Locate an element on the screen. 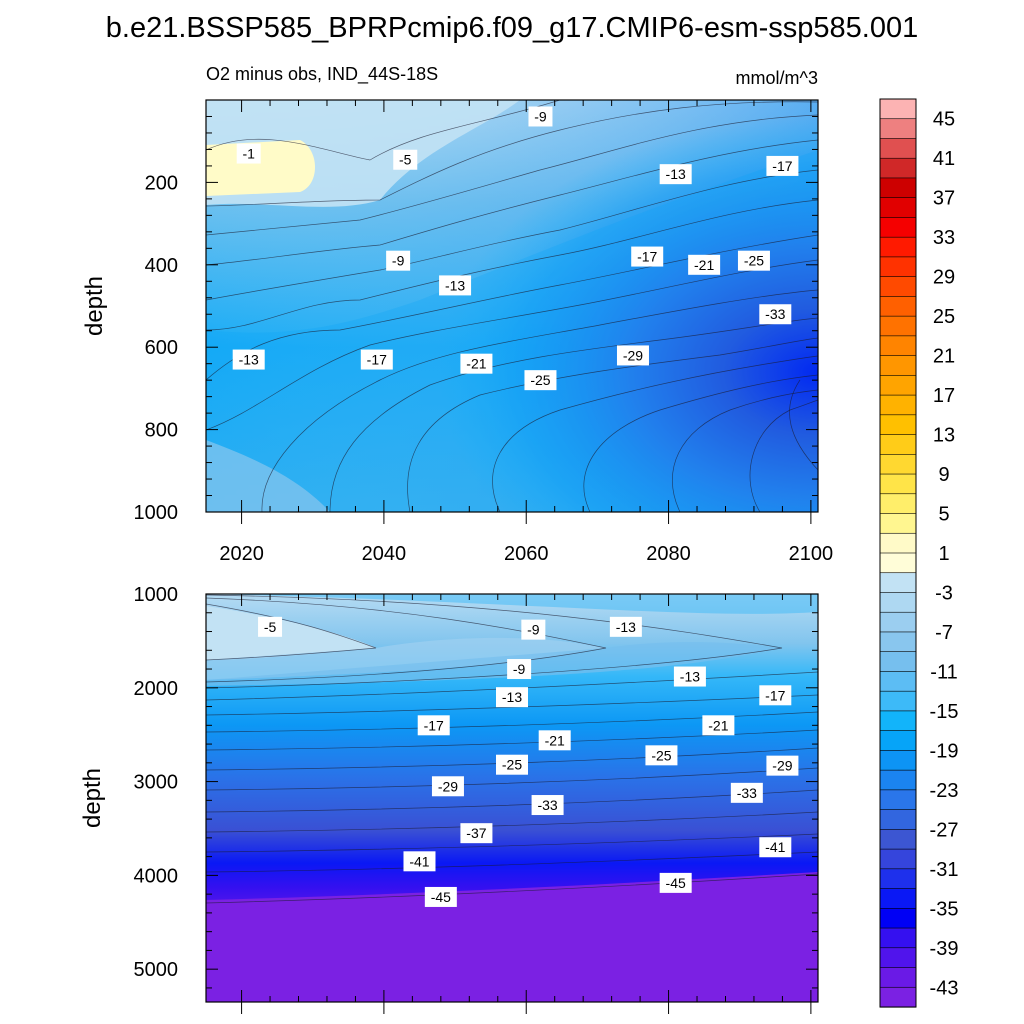  colorbar-label: 1 is located at coordinates (943, 554).